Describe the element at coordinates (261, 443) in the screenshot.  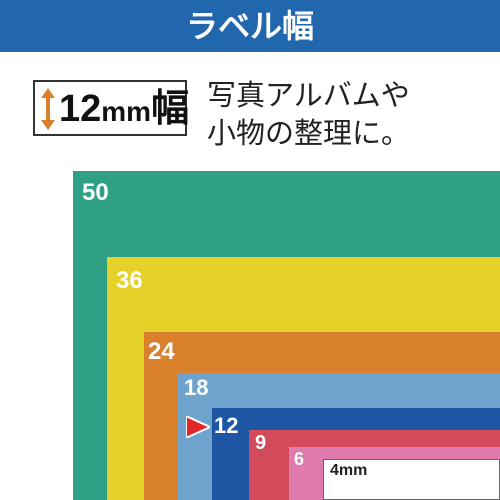
I see `tape-9-label: 9` at that location.